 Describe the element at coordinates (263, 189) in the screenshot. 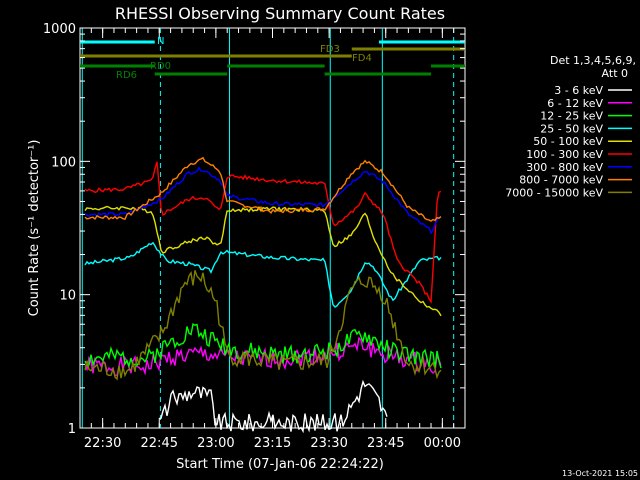

I see `series-800-7000-kev` at that location.